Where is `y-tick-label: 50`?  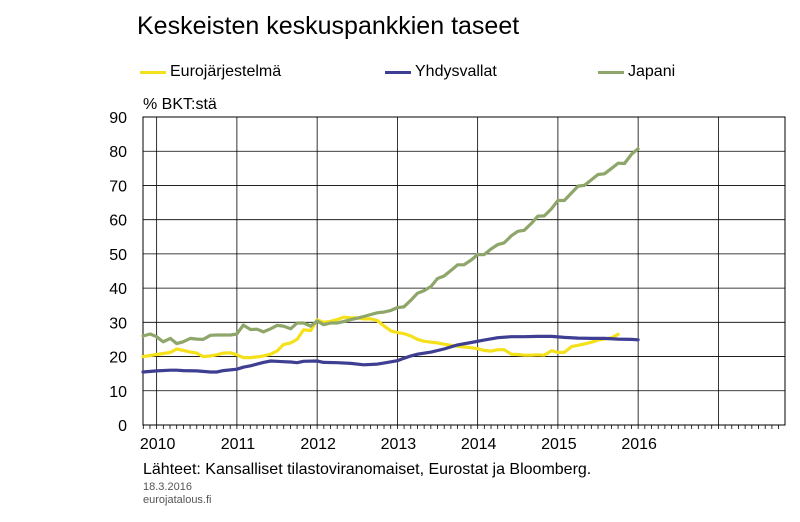
y-tick-label: 50 is located at coordinates (118, 255).